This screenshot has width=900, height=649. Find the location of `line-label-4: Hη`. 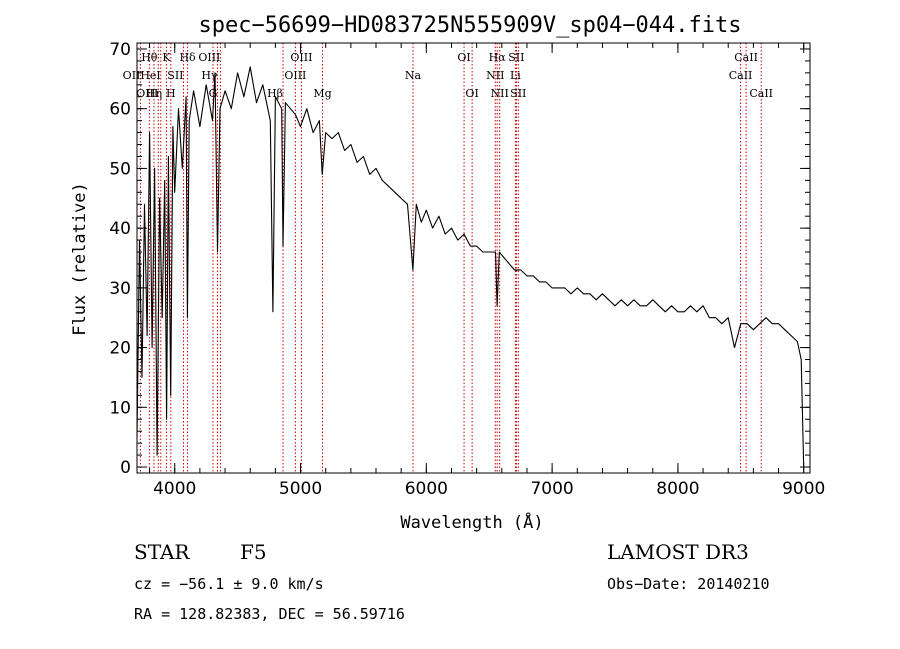

line-label-4: Hη is located at coordinates (154, 93).